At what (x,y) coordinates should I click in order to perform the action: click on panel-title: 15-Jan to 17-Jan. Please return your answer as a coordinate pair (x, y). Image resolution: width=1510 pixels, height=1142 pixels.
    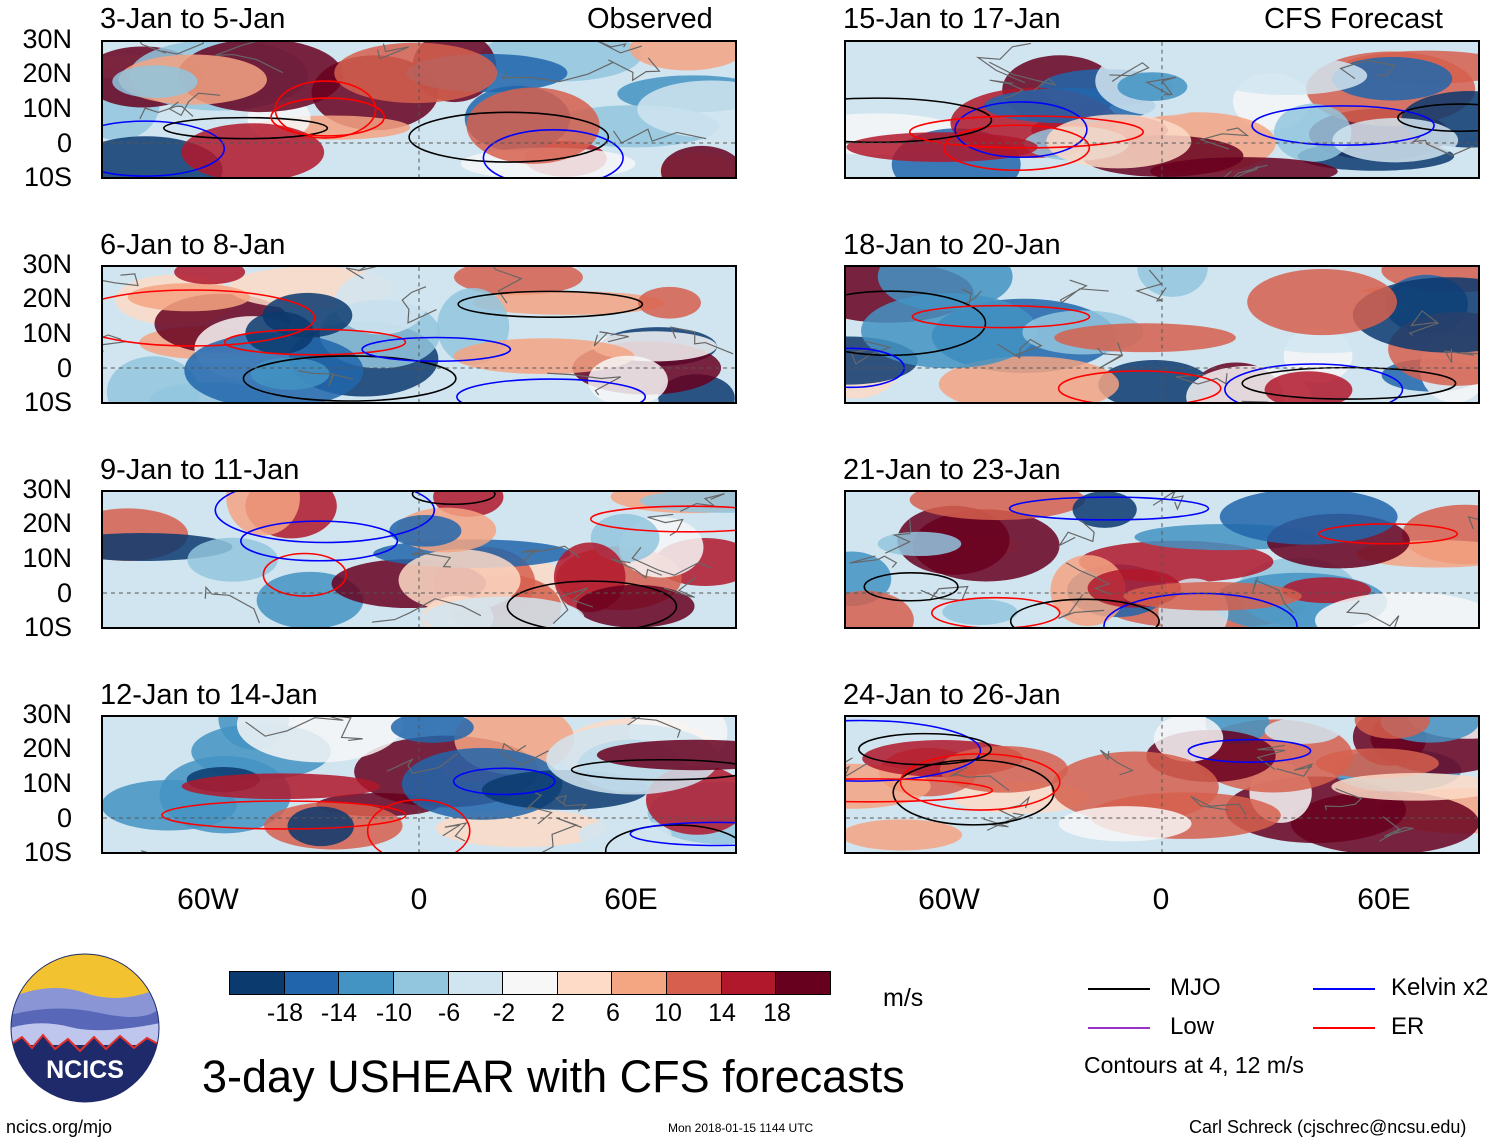
    Looking at the image, I should click on (952, 19).